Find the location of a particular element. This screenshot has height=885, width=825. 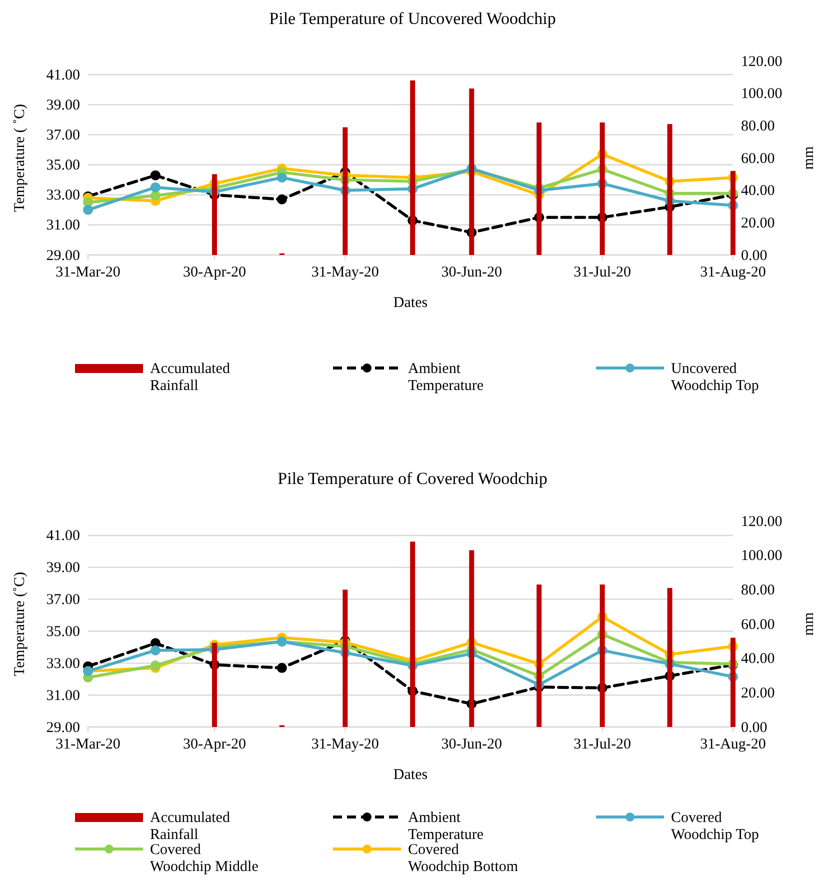

chart-title: Pile Temperature of Uncovered Woodchip is located at coordinates (412, 18).